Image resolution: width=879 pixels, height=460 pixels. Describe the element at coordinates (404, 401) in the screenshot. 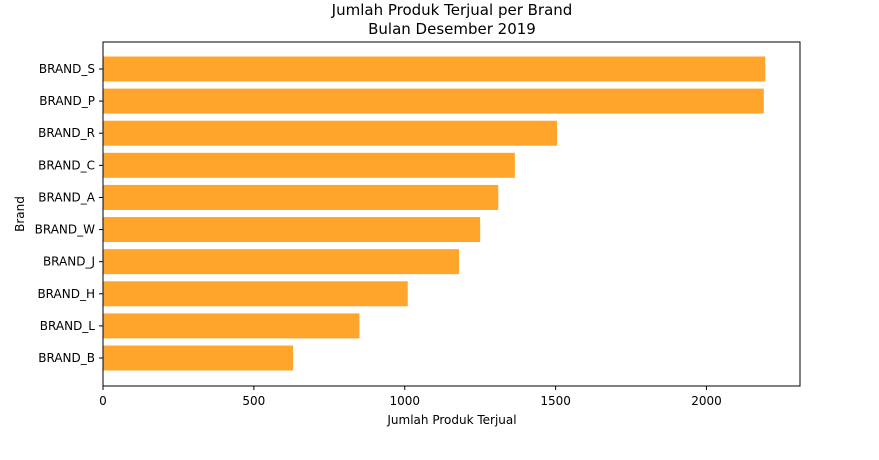

I see `x-tick-label-1000: 1000` at that location.